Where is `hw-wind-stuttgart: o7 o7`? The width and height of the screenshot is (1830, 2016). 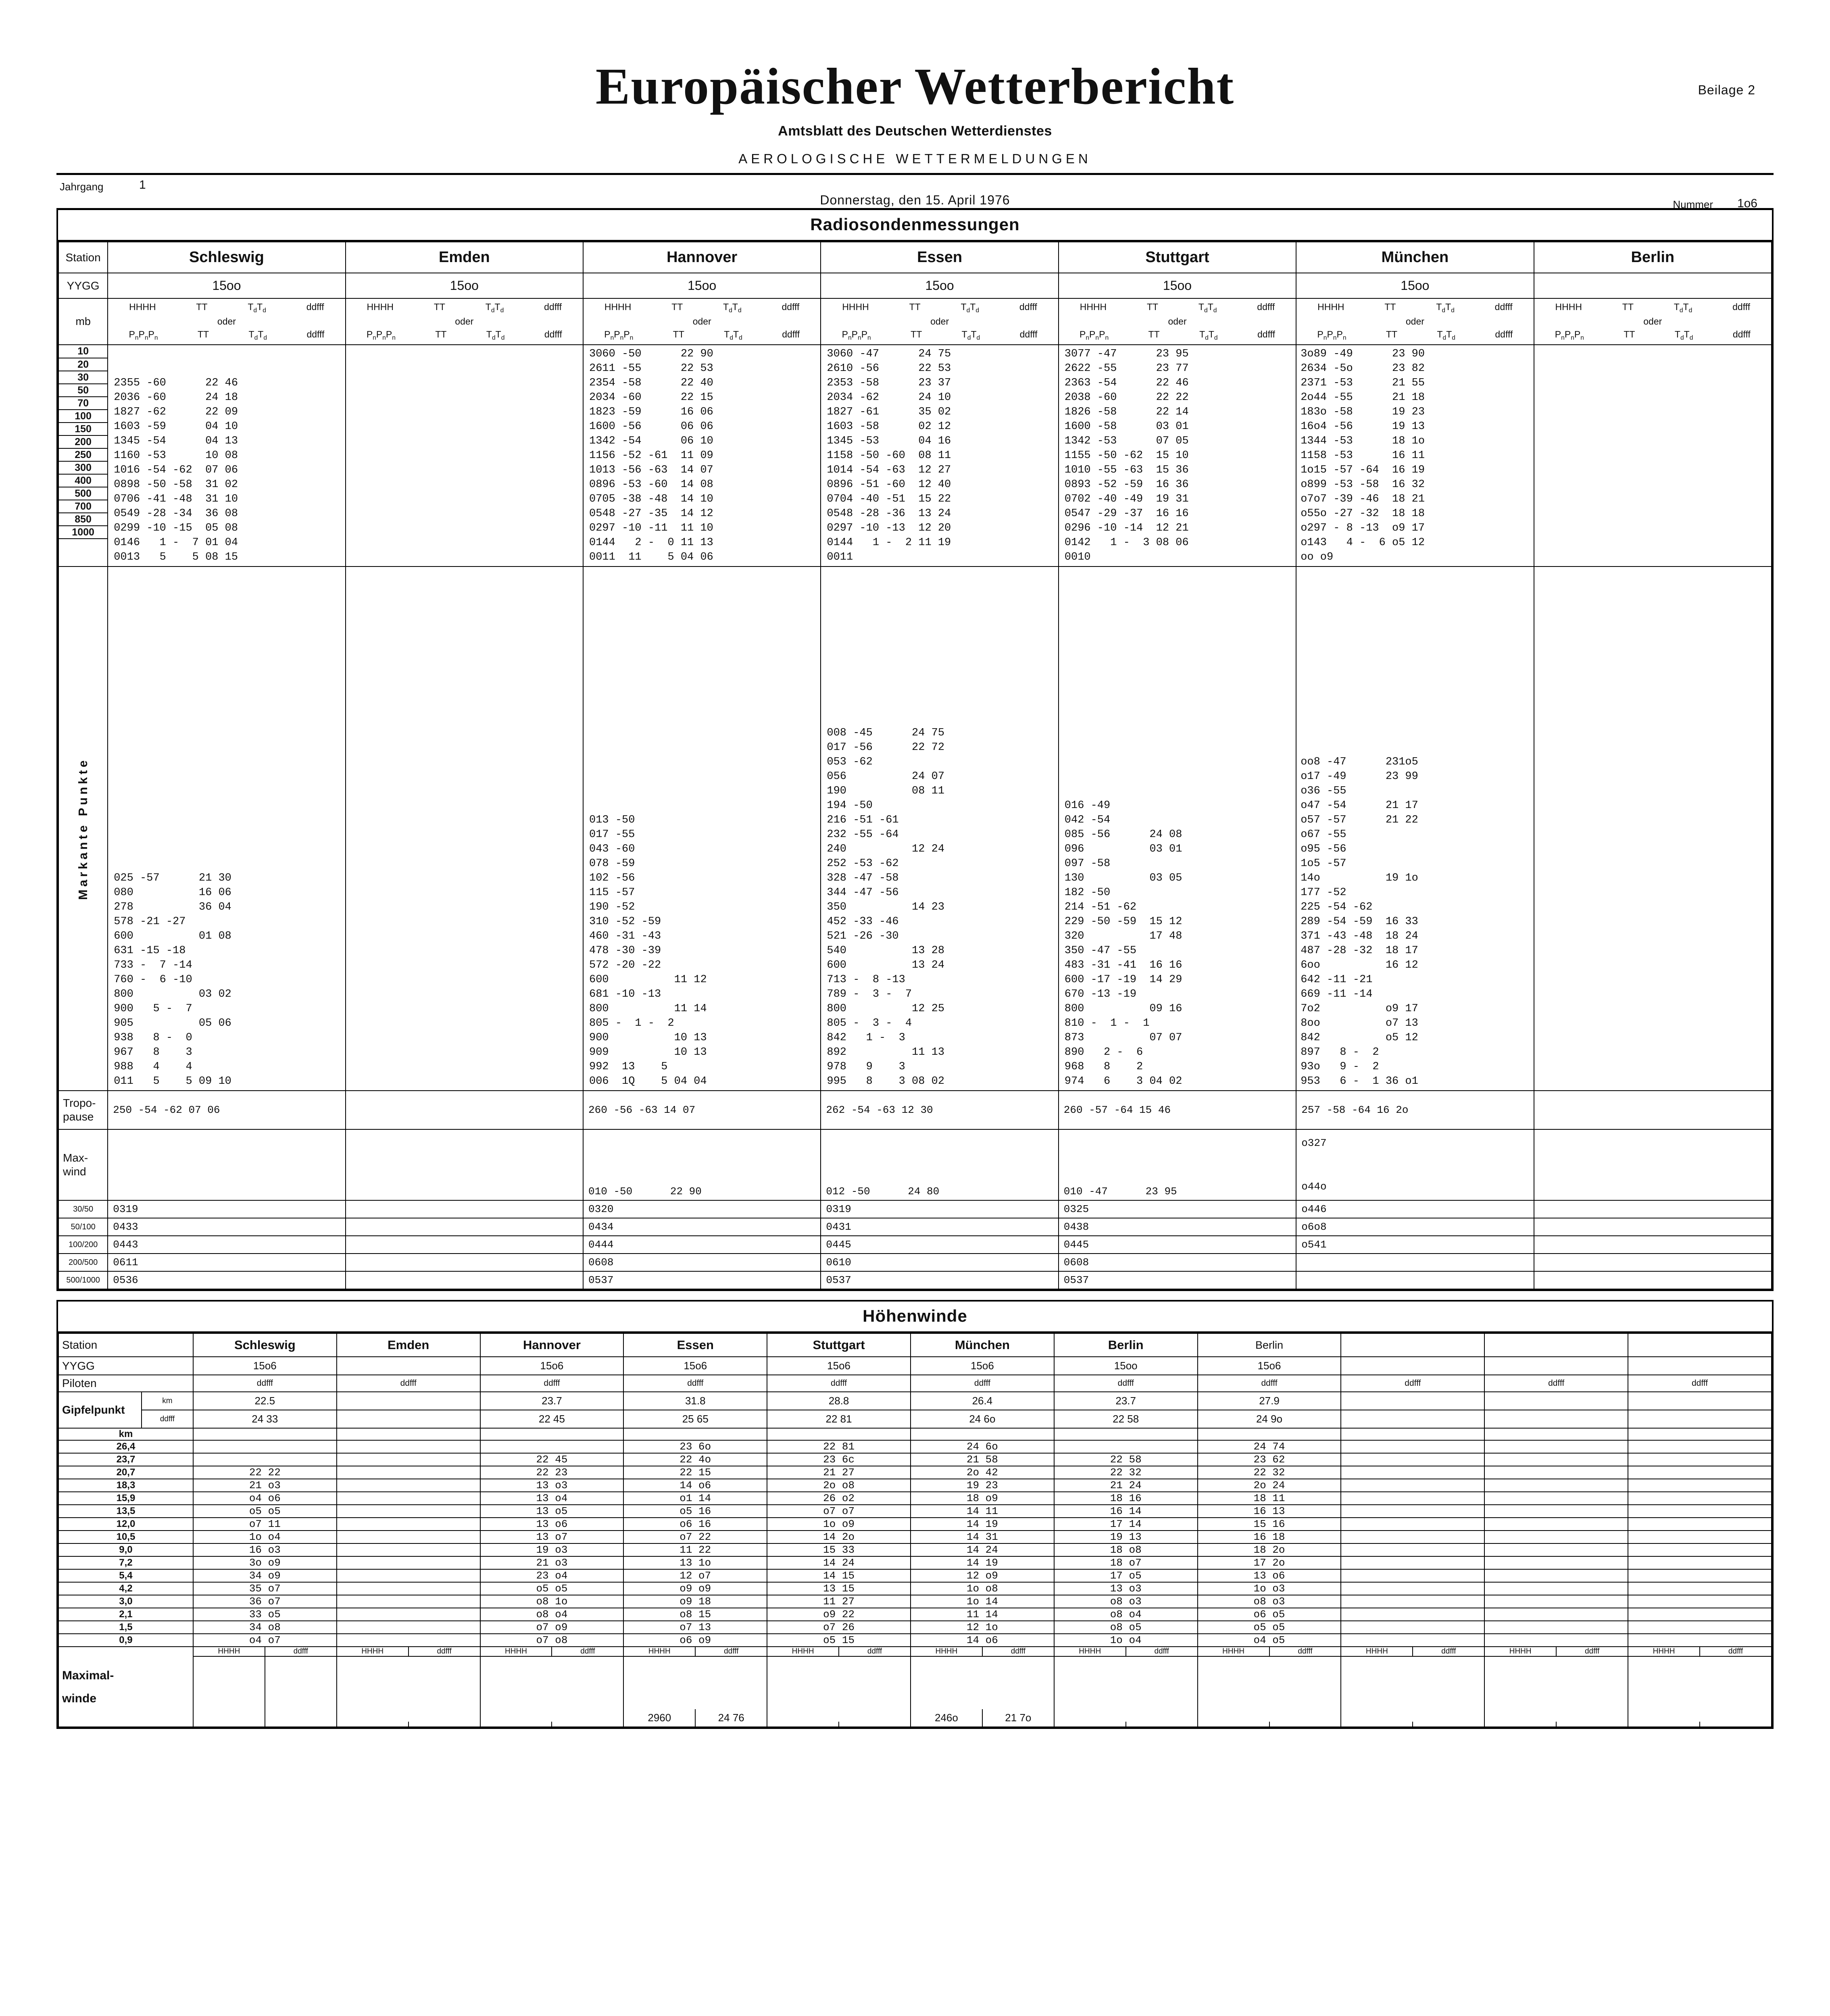 hw-wind-stuttgart: o7 o7 is located at coordinates (839, 1511).